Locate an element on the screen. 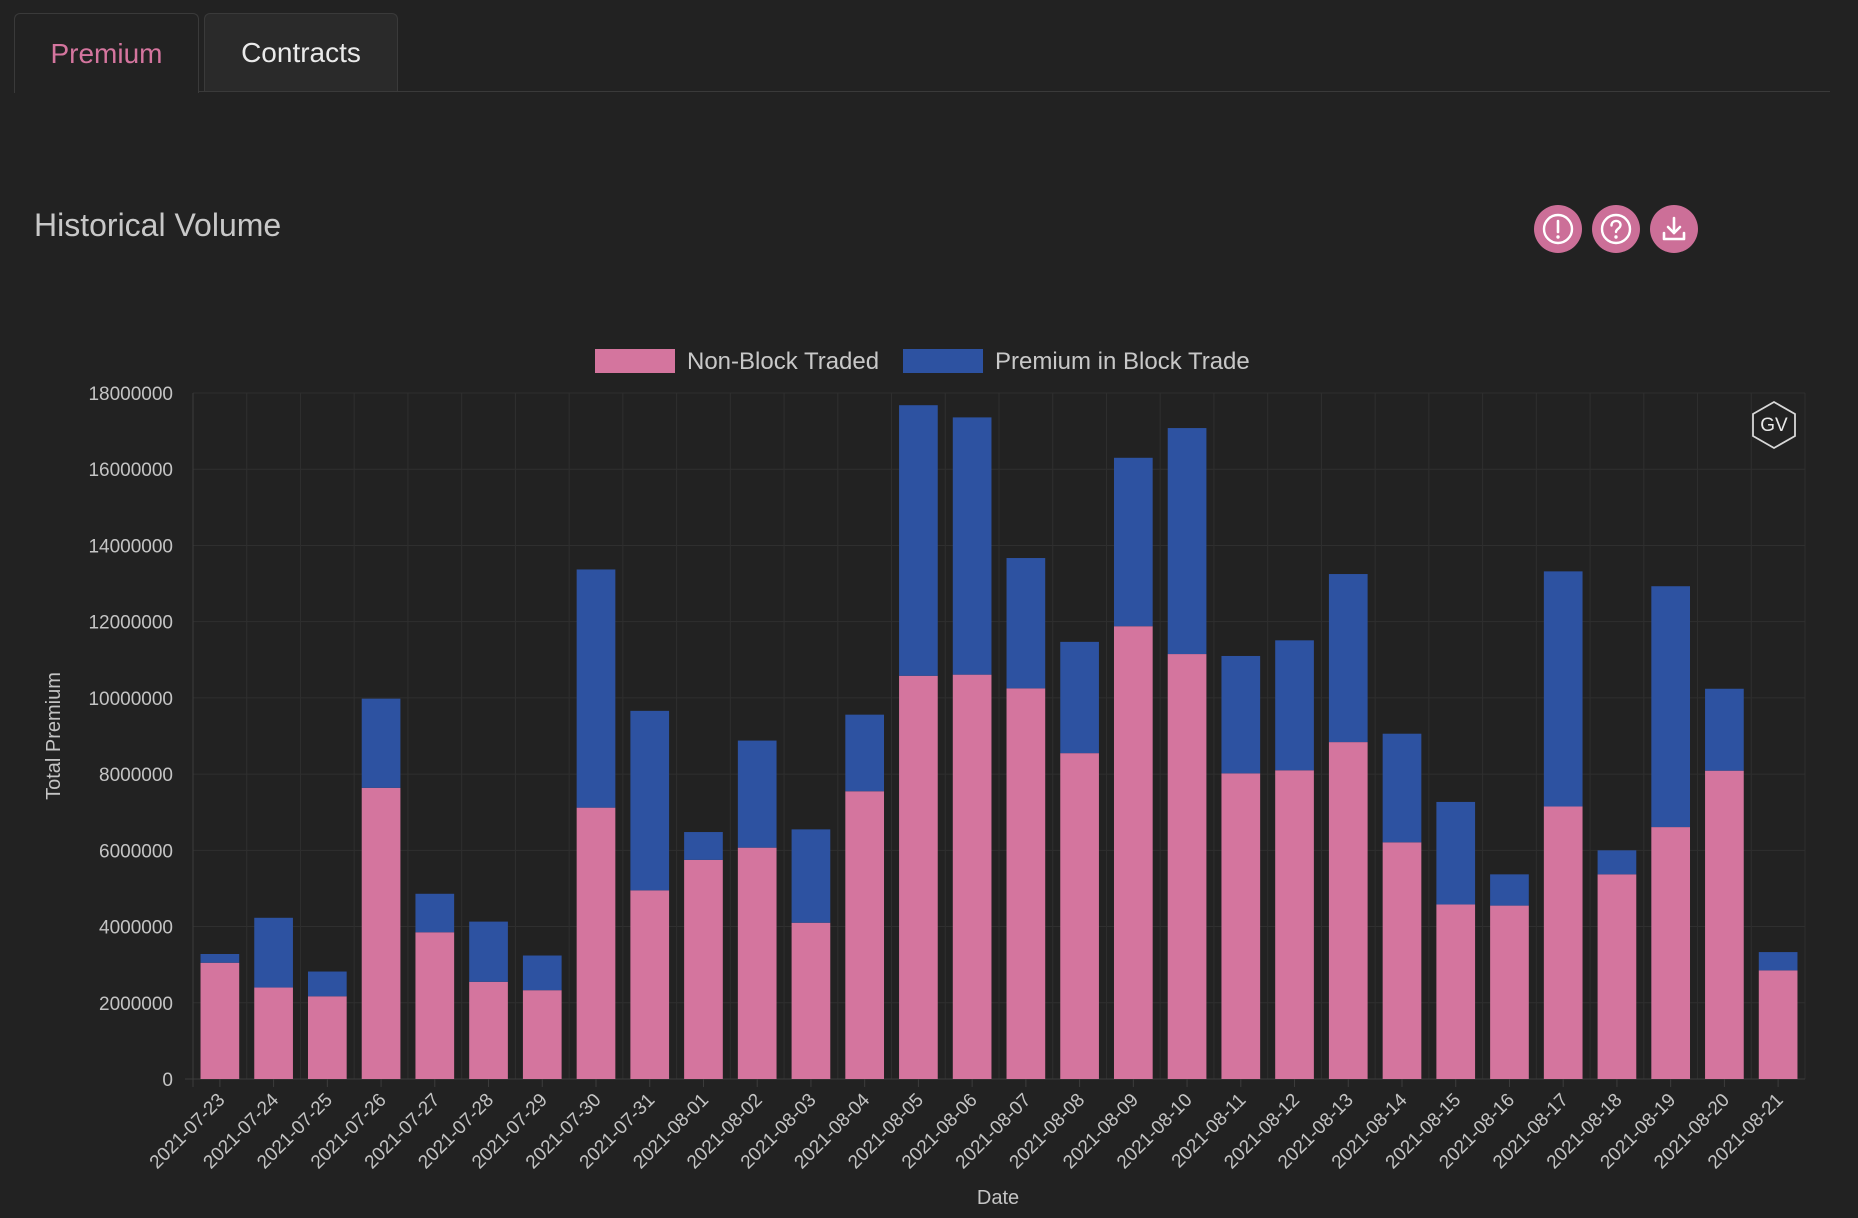 The image size is (1858, 1218). download-icon is located at coordinates (1674, 228).